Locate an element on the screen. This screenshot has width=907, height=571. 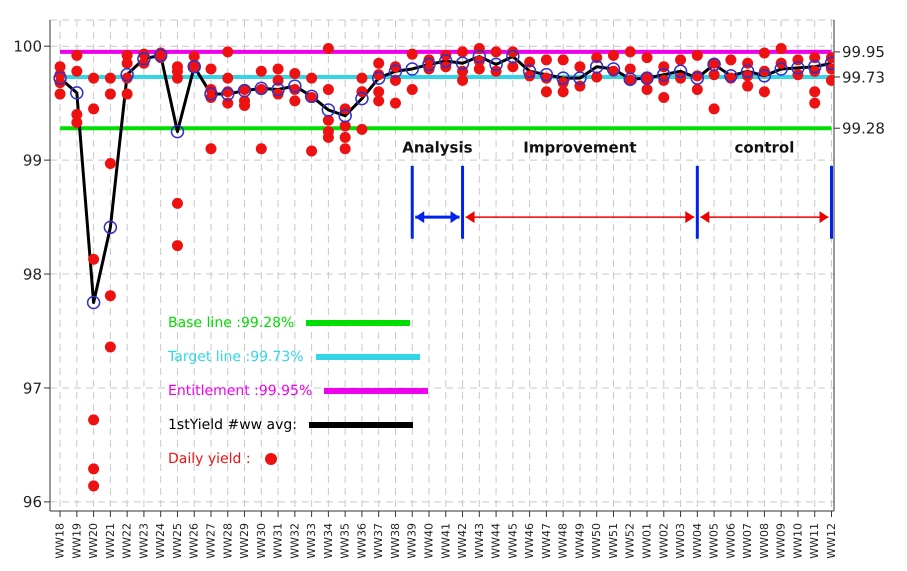
x-tick-label: WW51 is located at coordinates (613, 541).